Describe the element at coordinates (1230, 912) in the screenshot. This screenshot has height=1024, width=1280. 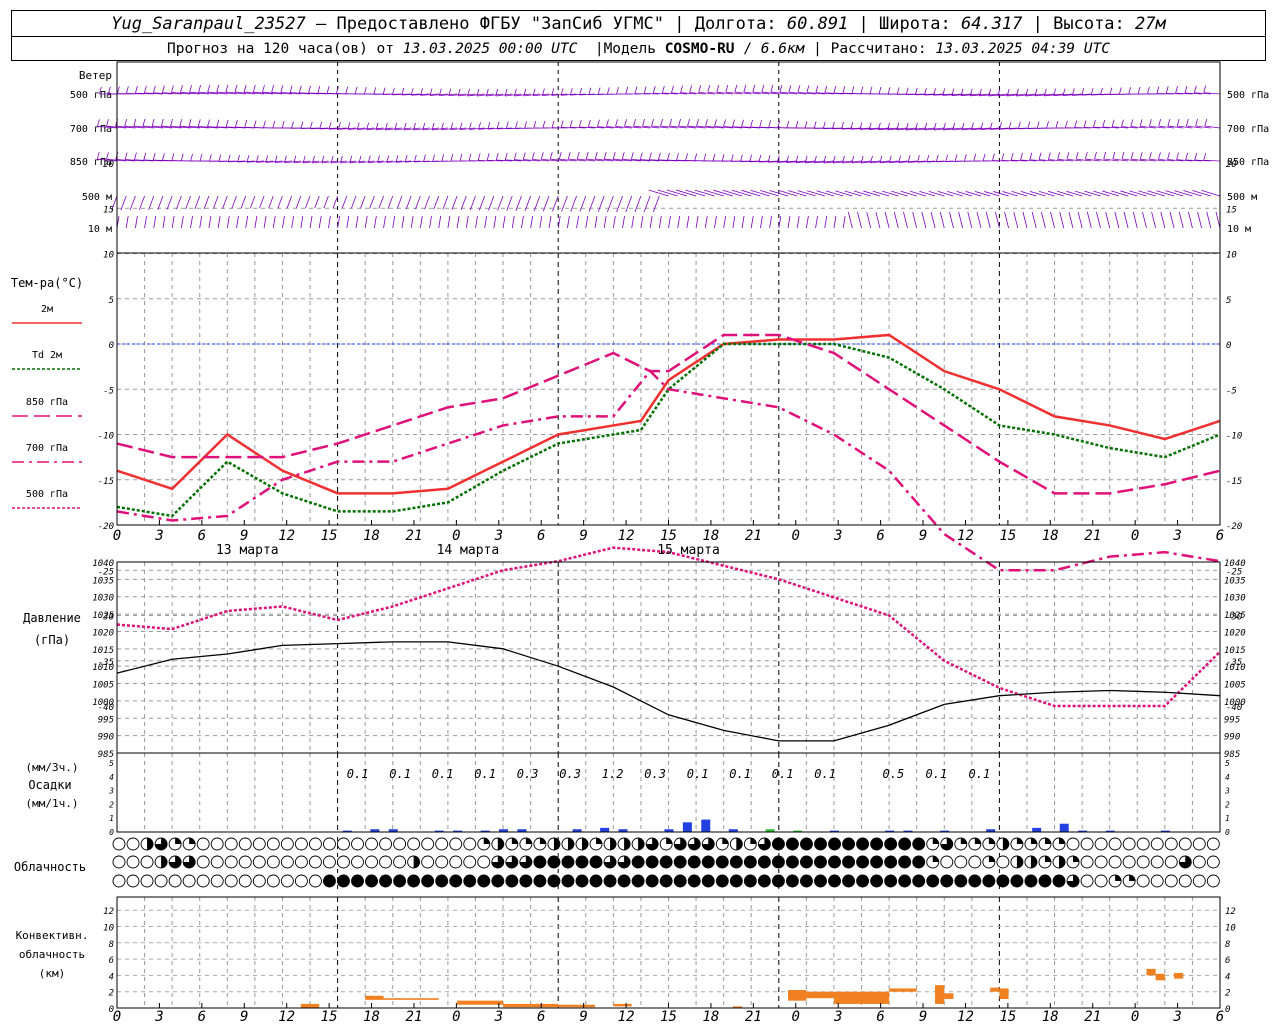
I see `y-tick-label: 12` at that location.